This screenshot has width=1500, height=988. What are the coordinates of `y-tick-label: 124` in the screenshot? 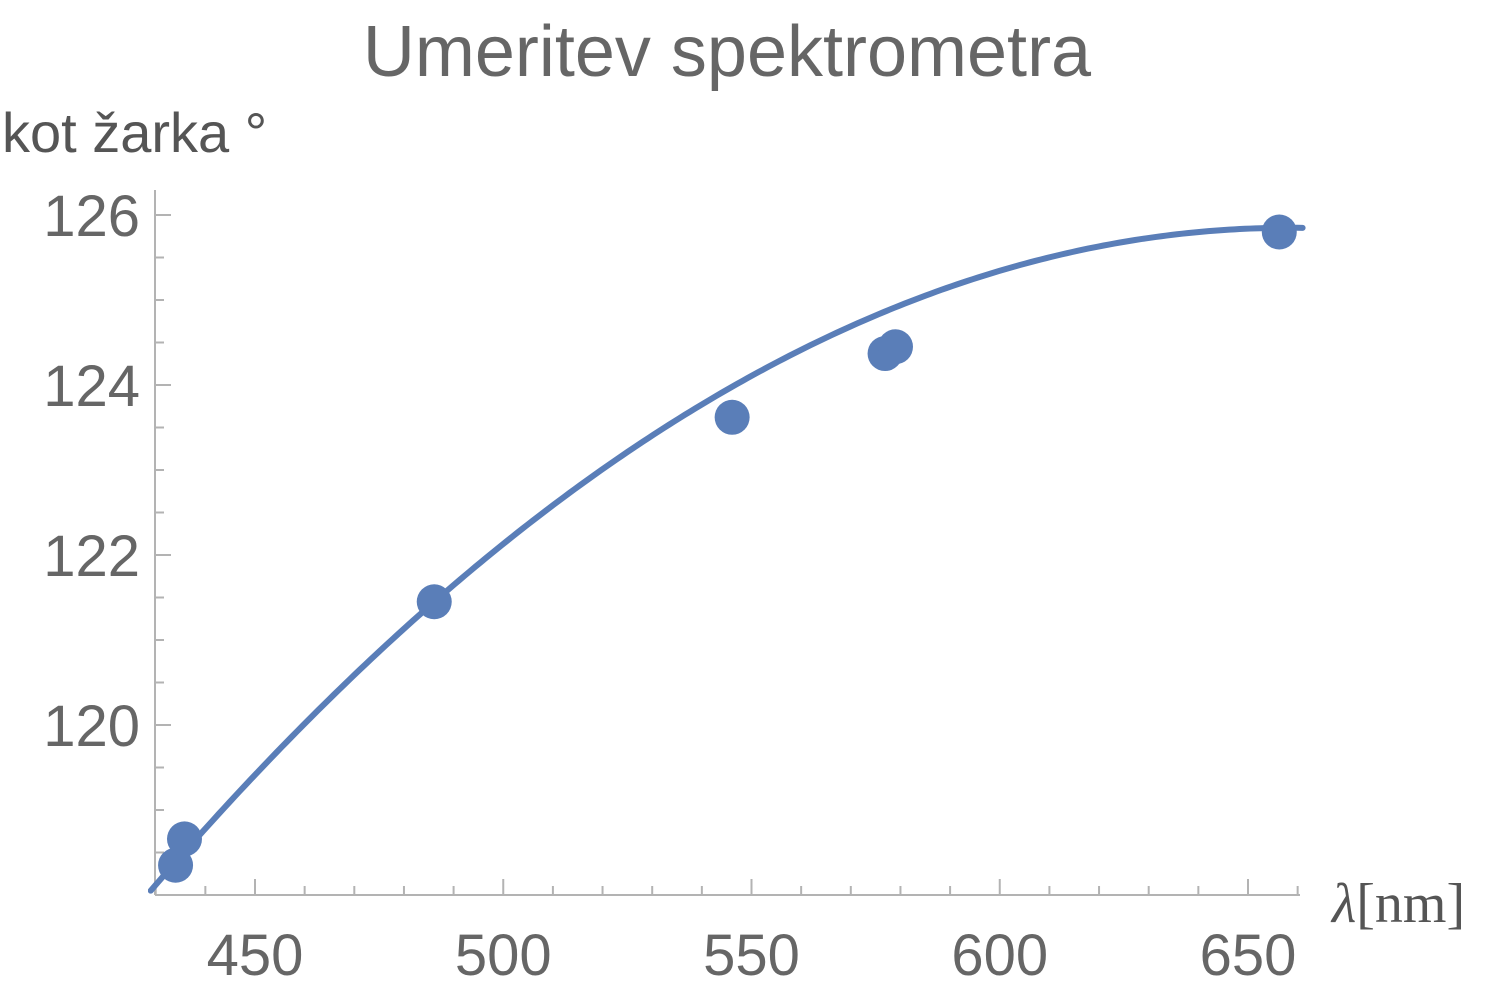 It's located at (91, 386).